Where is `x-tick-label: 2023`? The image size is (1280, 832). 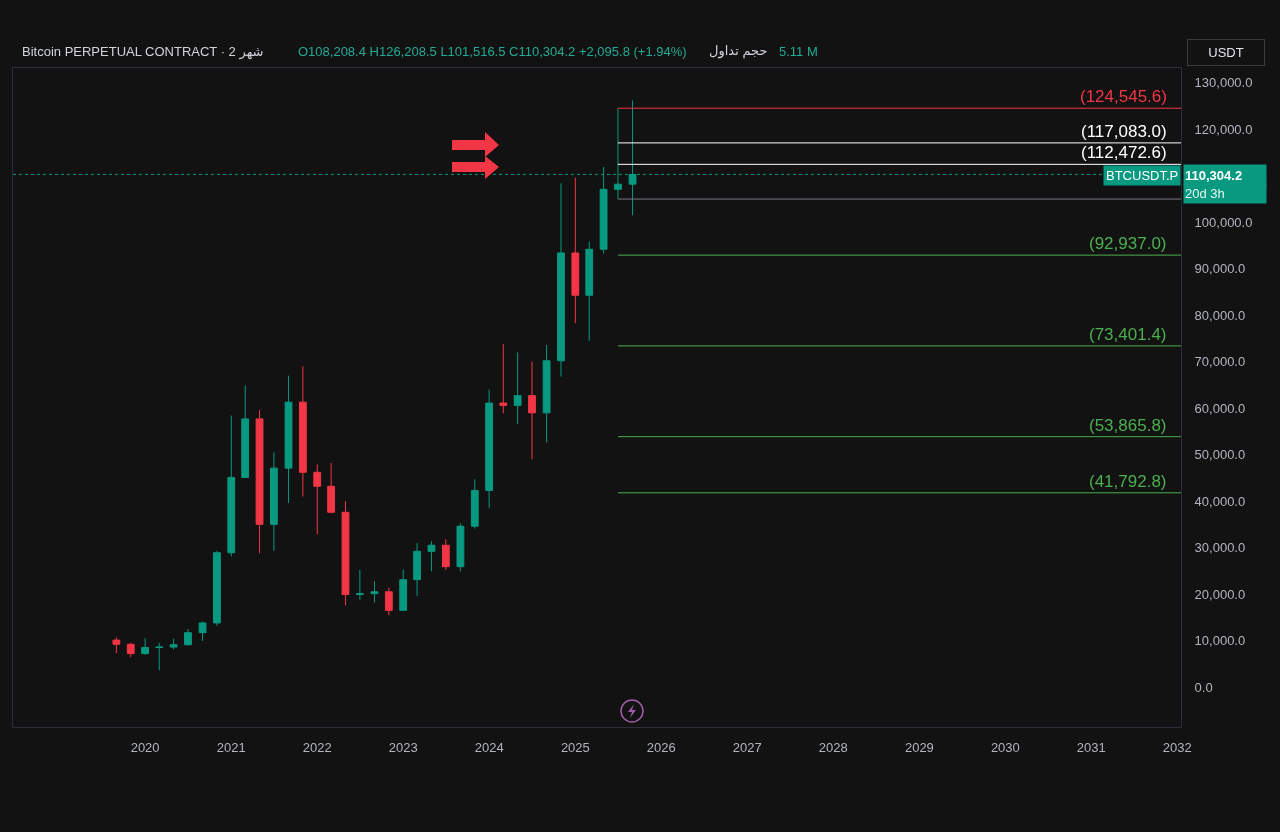 x-tick-label: 2023 is located at coordinates (403, 747).